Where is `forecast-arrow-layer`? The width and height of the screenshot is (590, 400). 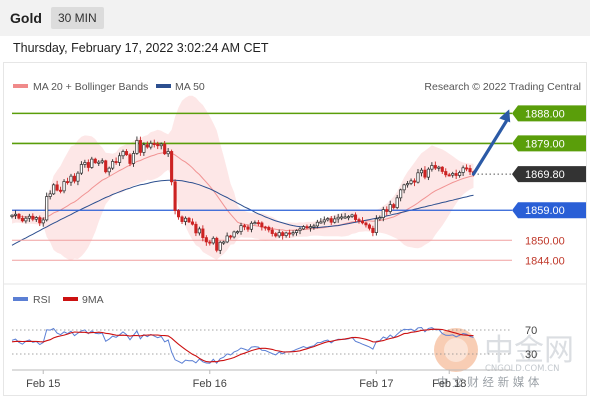 forecast-arrow-layer is located at coordinates (491, 142).